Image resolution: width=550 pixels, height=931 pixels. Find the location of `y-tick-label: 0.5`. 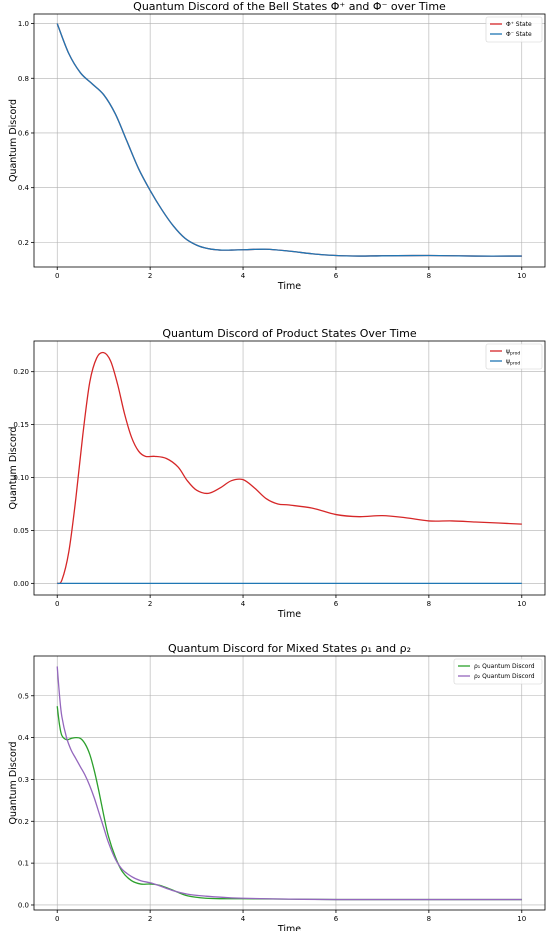

y-tick-label: 0.5 is located at coordinates (23, 696).